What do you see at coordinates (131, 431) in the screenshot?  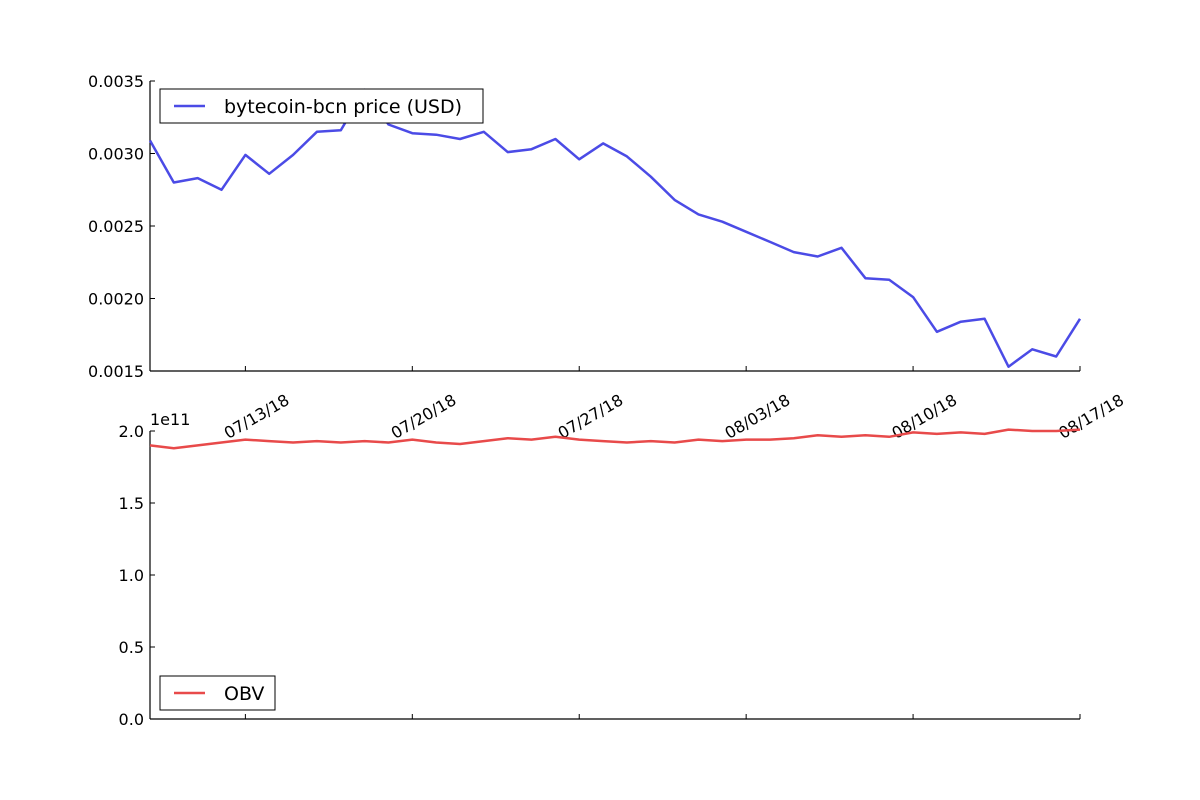 I see `y-tick-label: 2.0` at bounding box center [131, 431].